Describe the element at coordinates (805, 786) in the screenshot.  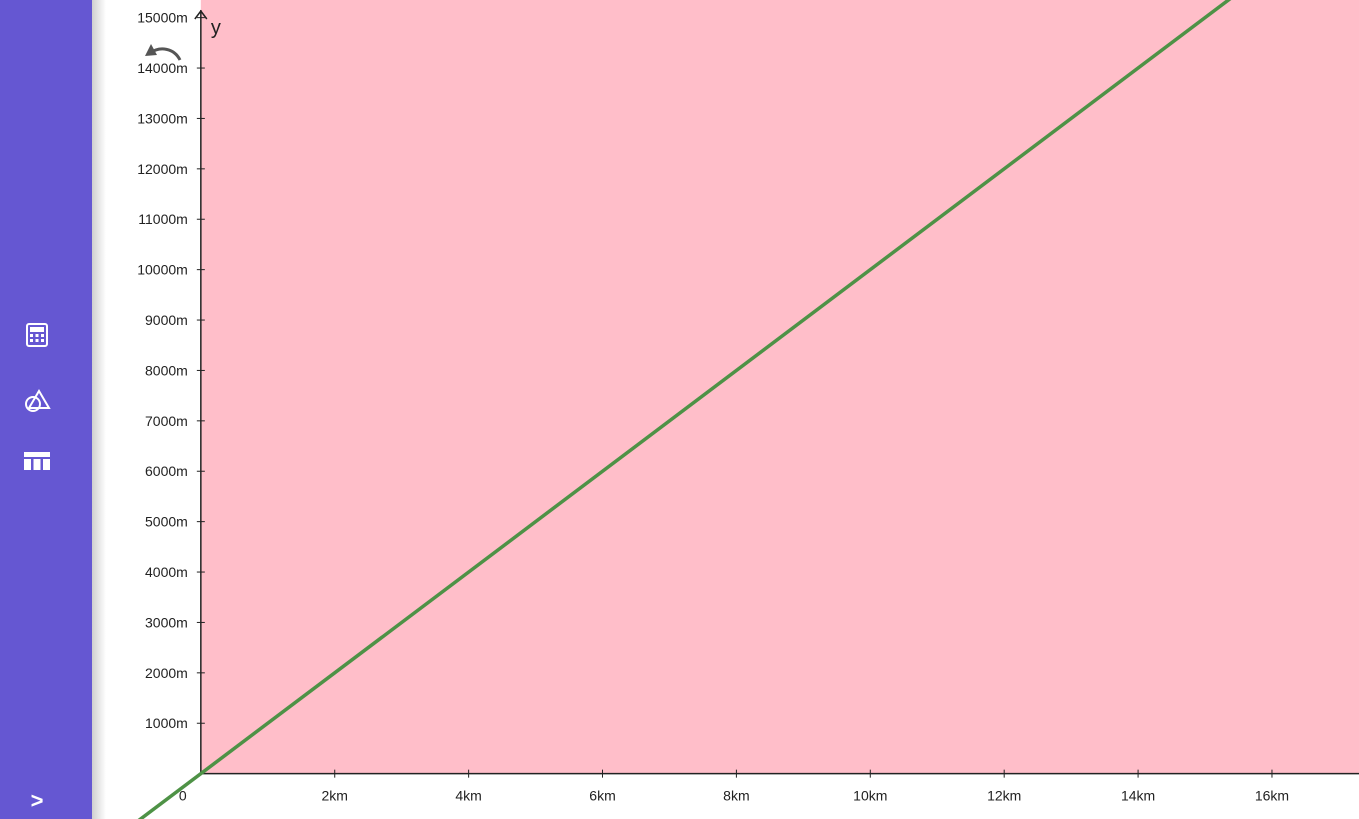
I see `x-axis-ticks: 2km 4km 6km 8km 10km 12km 14km 16km` at that location.